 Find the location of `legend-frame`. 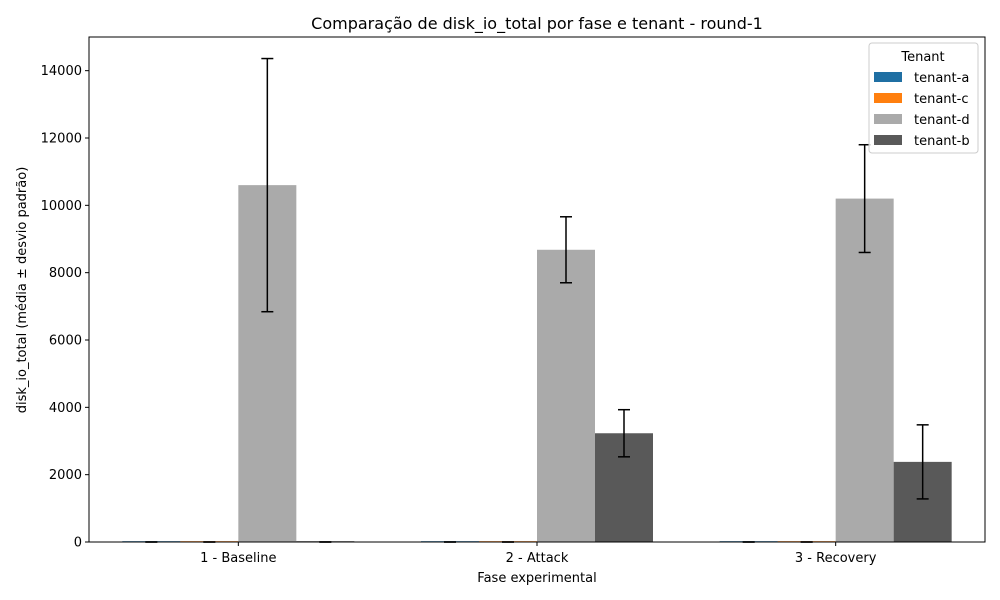

legend-frame is located at coordinates (923, 98).